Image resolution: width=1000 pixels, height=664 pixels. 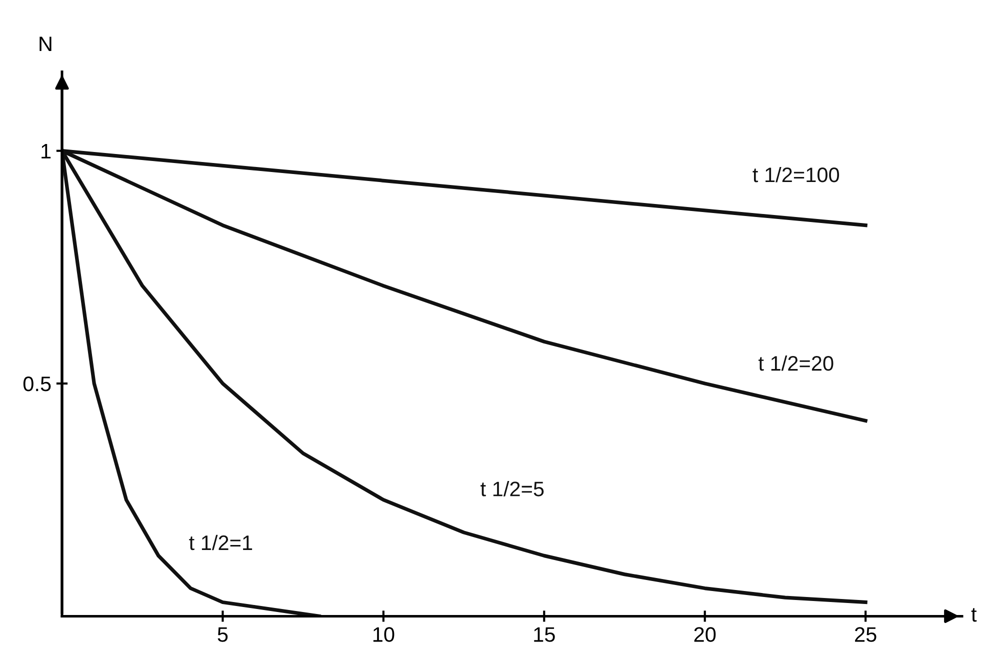 What do you see at coordinates (46, 151) in the screenshot?
I see `y-tick-label: 1` at bounding box center [46, 151].